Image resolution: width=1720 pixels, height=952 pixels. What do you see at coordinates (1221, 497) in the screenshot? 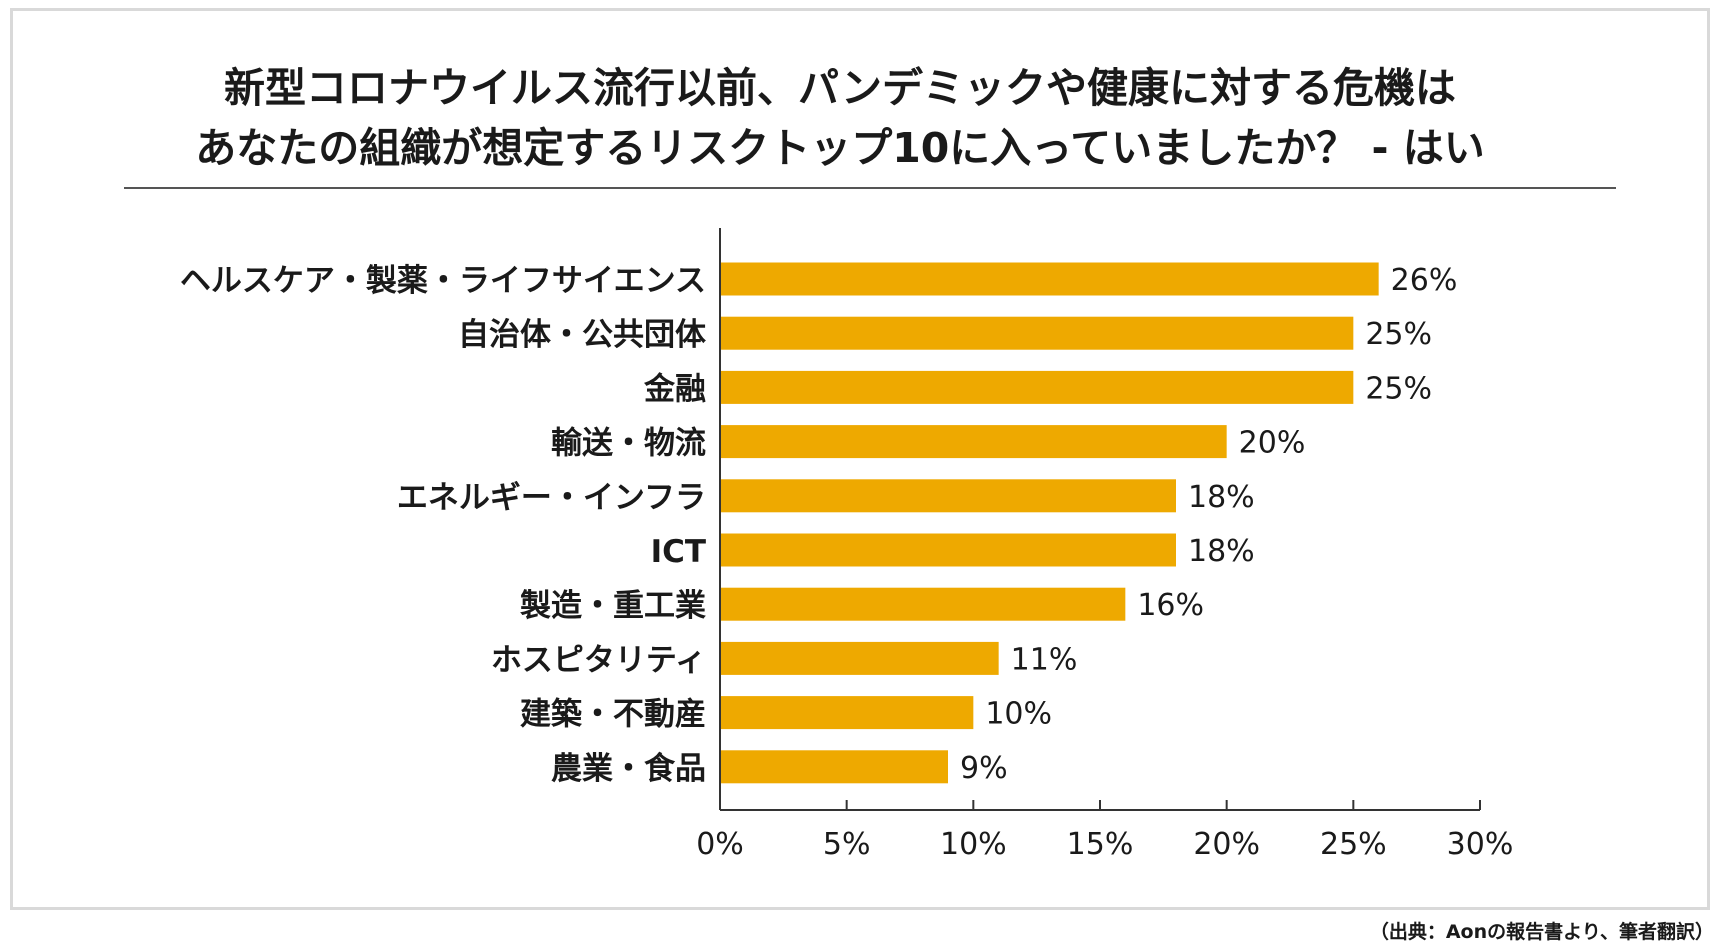
I see `data-label-5: 18%` at bounding box center [1221, 497].